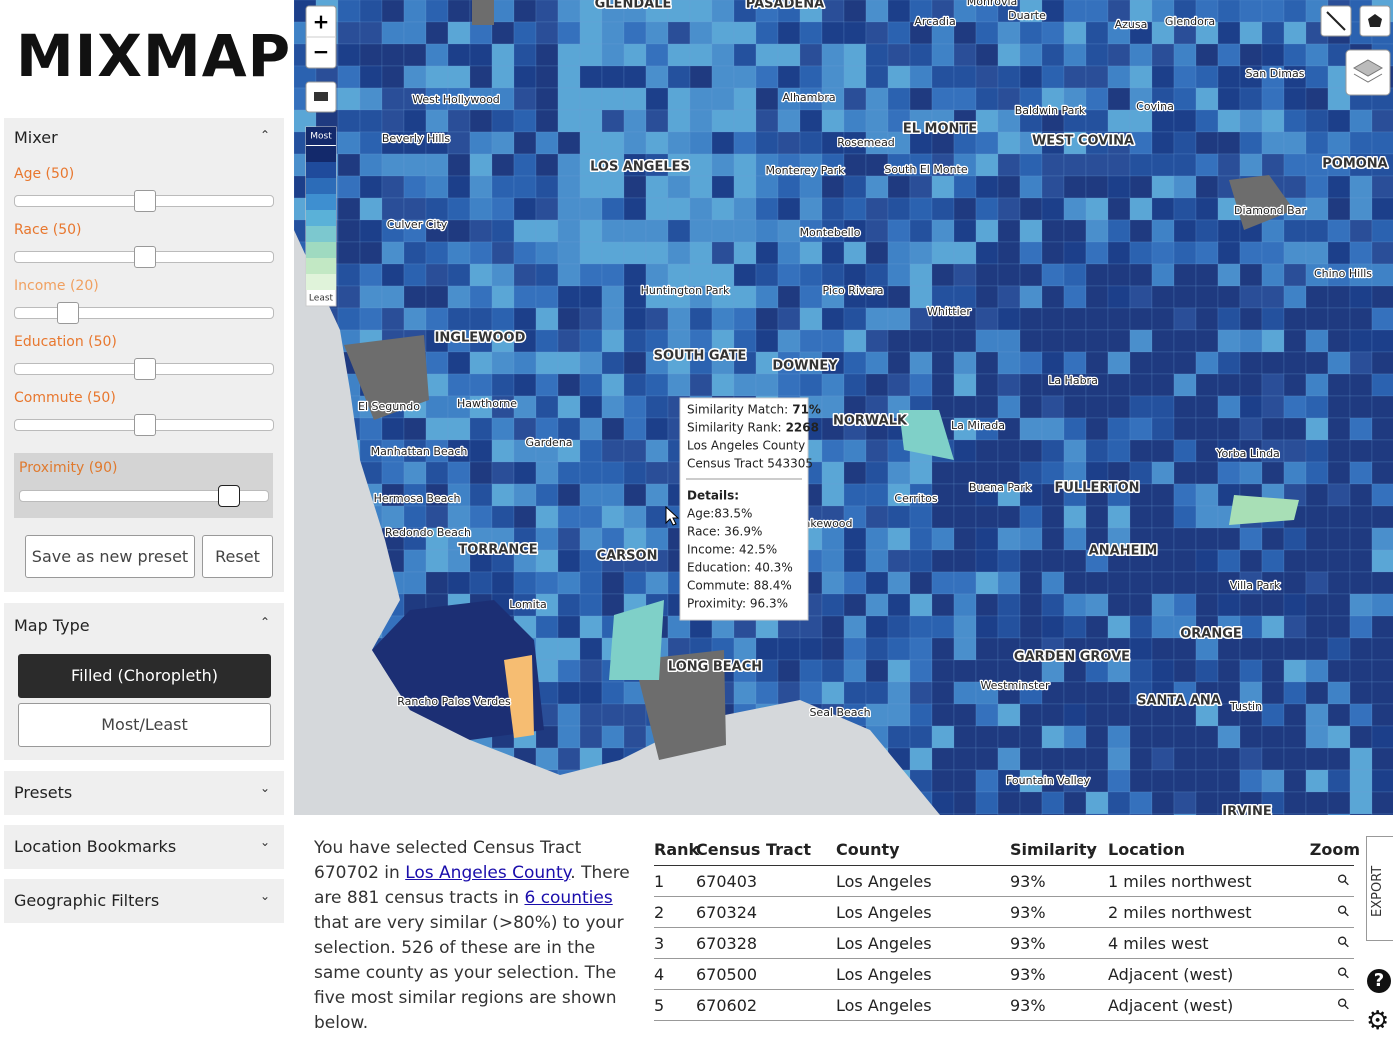 This screenshot has height=1045, width=1393. Describe the element at coordinates (713, 496) in the screenshot. I see `tooltip-text: Details:` at that location.